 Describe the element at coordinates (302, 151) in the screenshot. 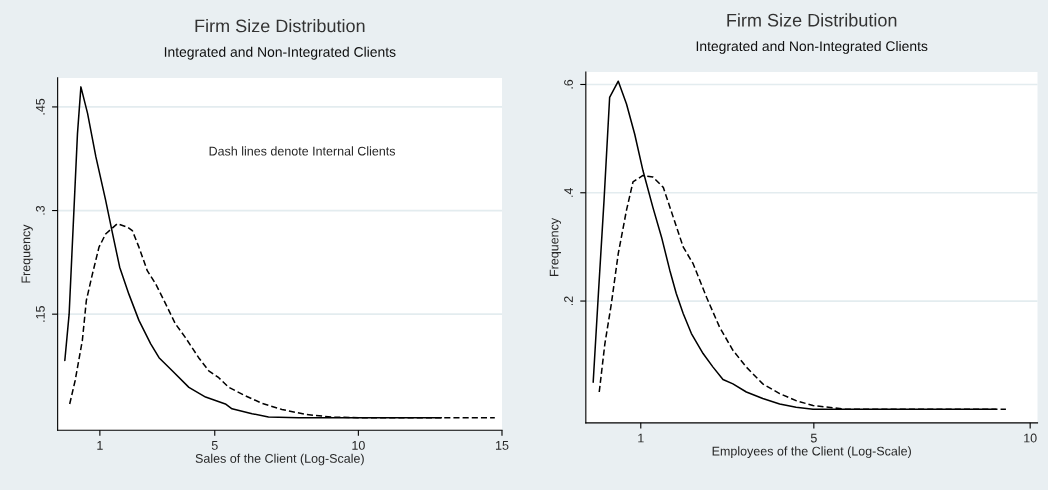

I see `annotation: Dash lines denote Internal Clients` at that location.